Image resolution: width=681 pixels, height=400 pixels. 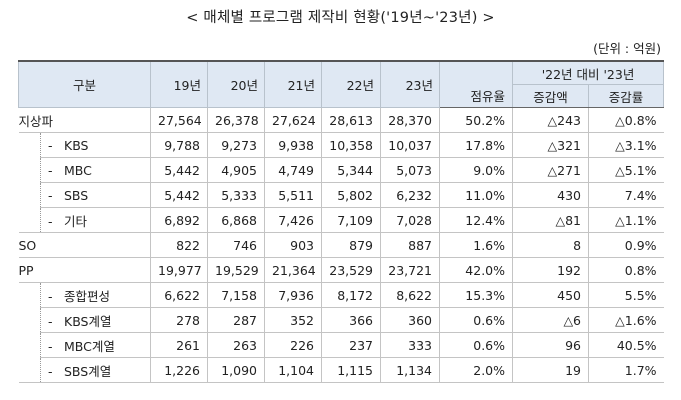 I want to click on cell-share: 42.0%, so click(x=476, y=270).